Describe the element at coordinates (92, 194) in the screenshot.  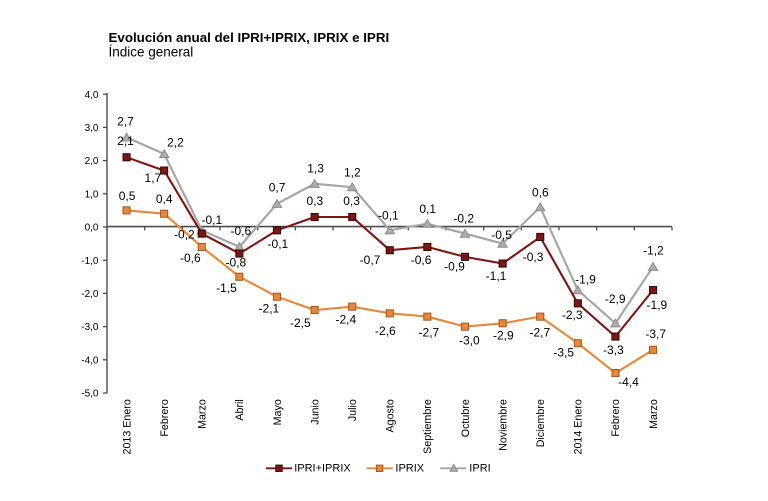
I see `svg-text: 1,0` at that location.